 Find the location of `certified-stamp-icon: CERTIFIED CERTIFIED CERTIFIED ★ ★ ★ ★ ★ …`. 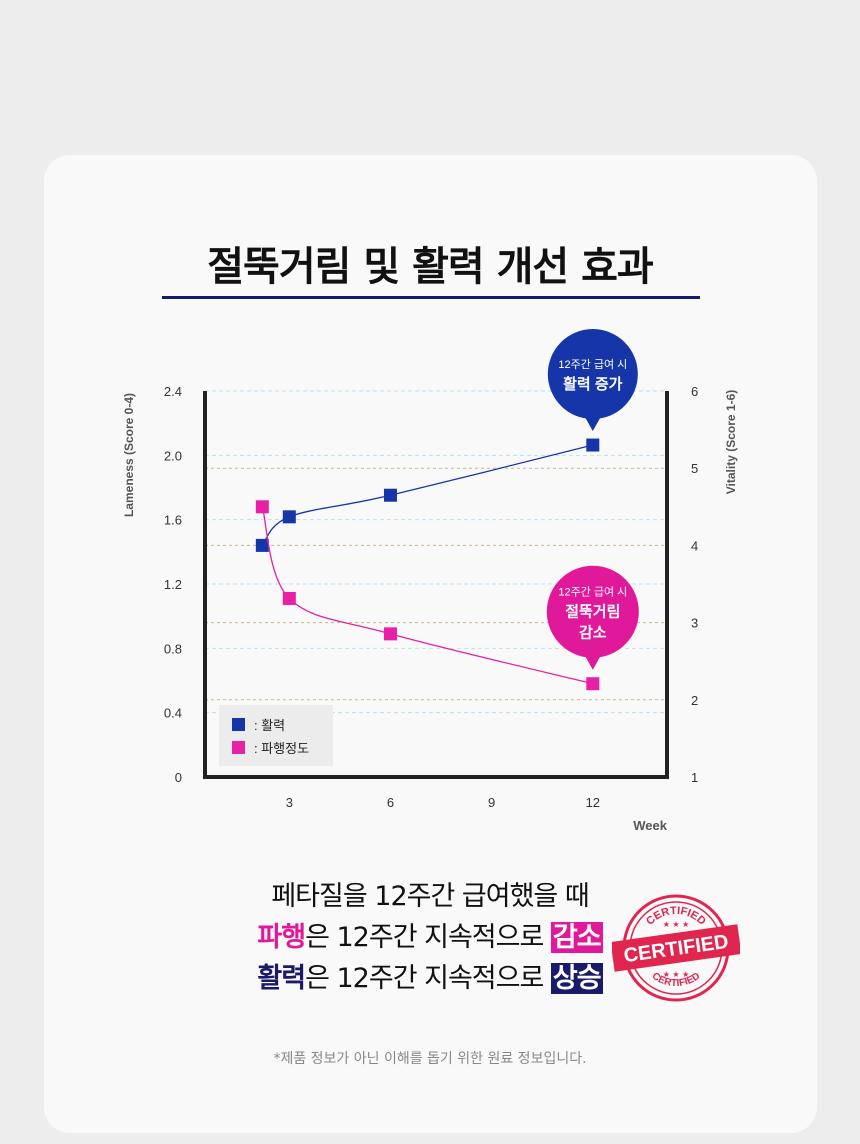

certified-stamp-icon: CERTIFIED CERTIFIED CERTIFIED ★ ★ ★ ★ ★ … is located at coordinates (676, 948).